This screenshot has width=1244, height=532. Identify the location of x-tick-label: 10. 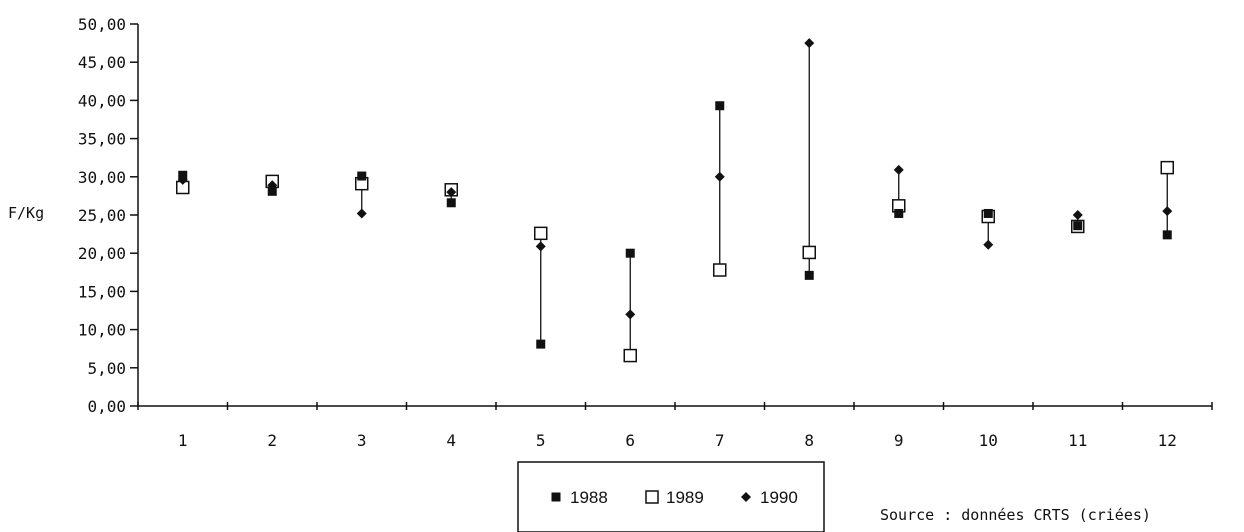
(988, 440).